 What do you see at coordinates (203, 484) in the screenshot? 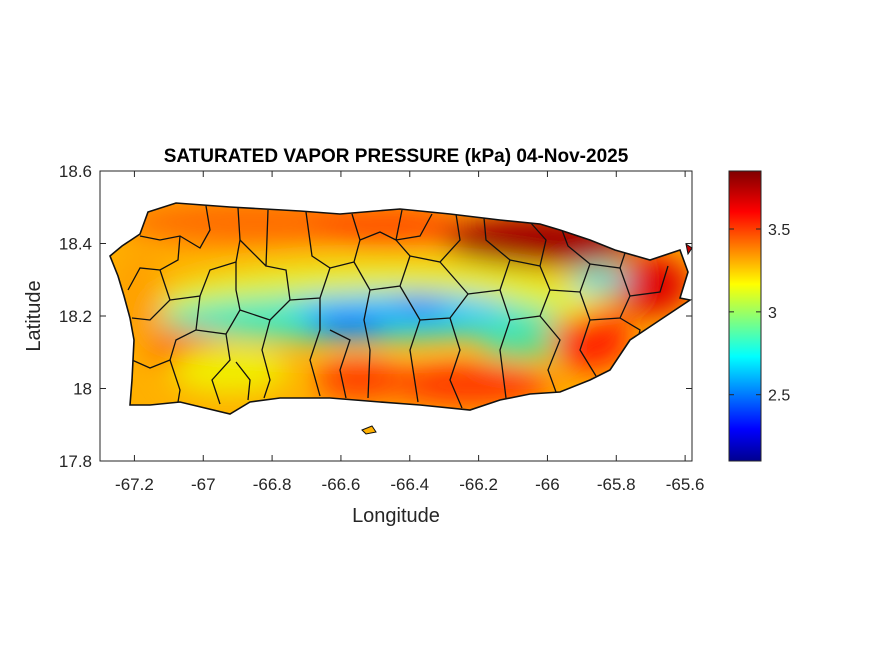
I see `x-tick-label: -67` at bounding box center [203, 484].